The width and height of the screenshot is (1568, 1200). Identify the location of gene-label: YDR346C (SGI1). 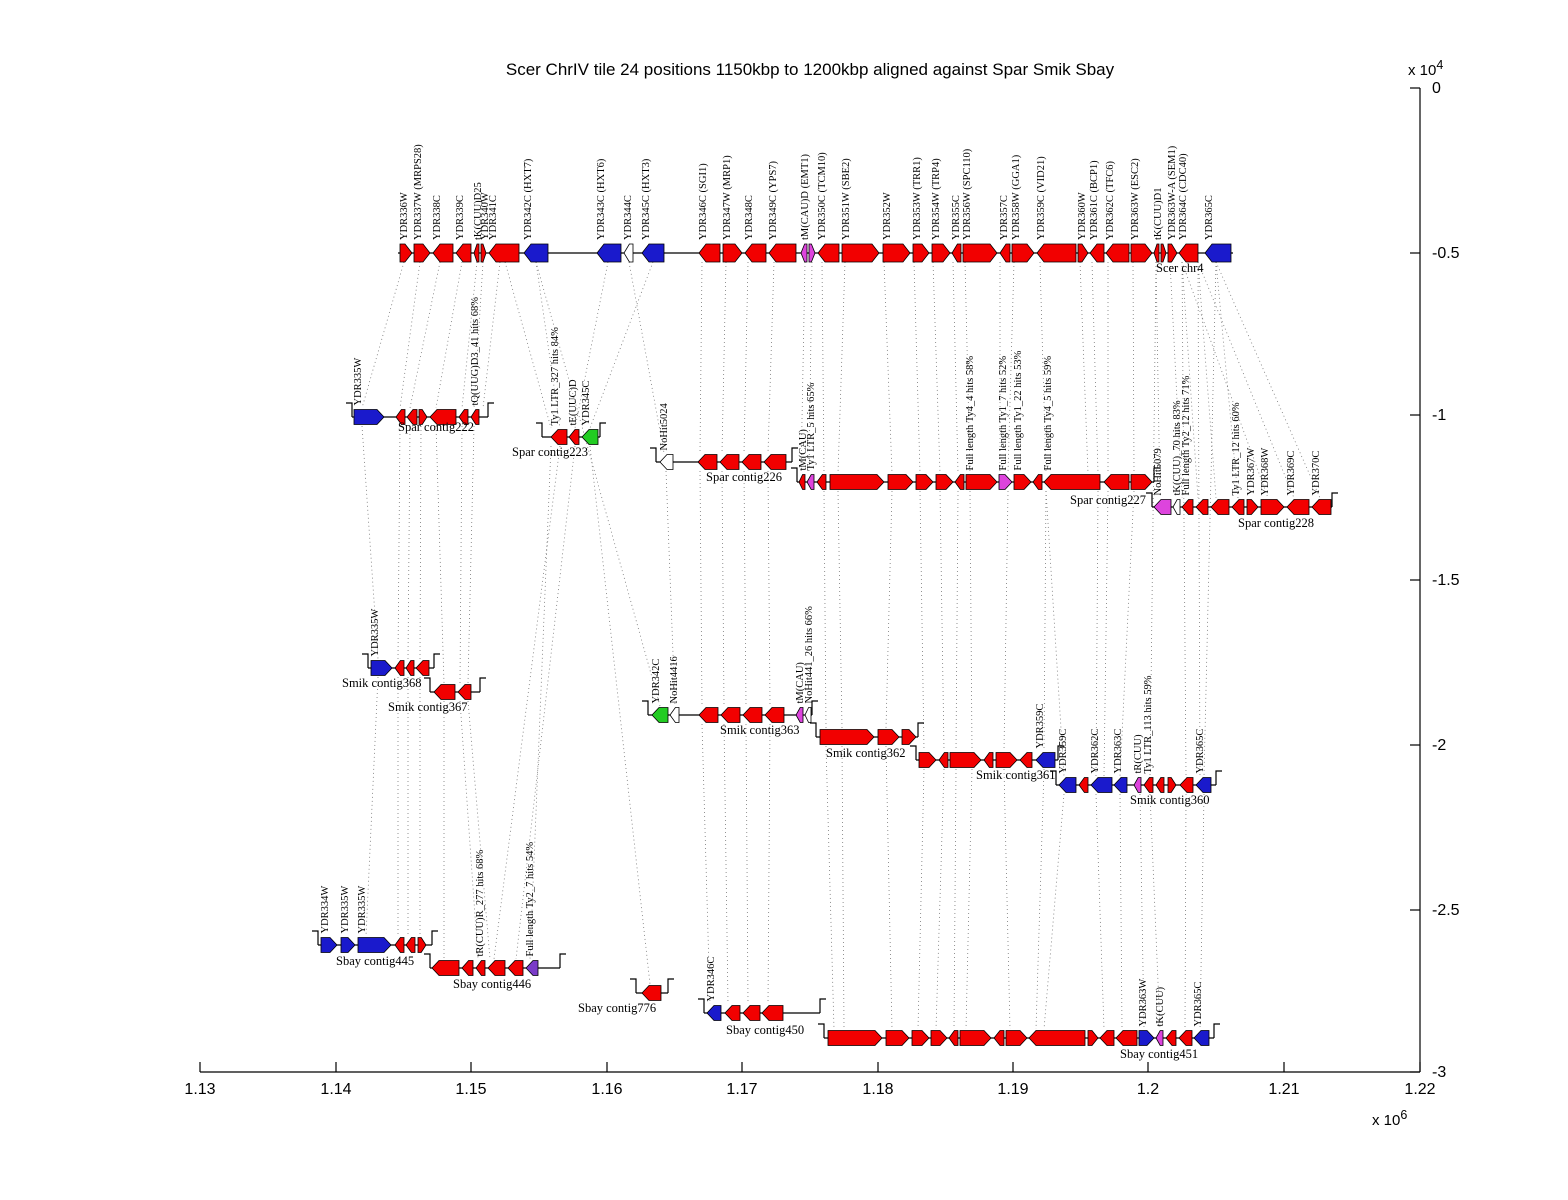
(703, 201).